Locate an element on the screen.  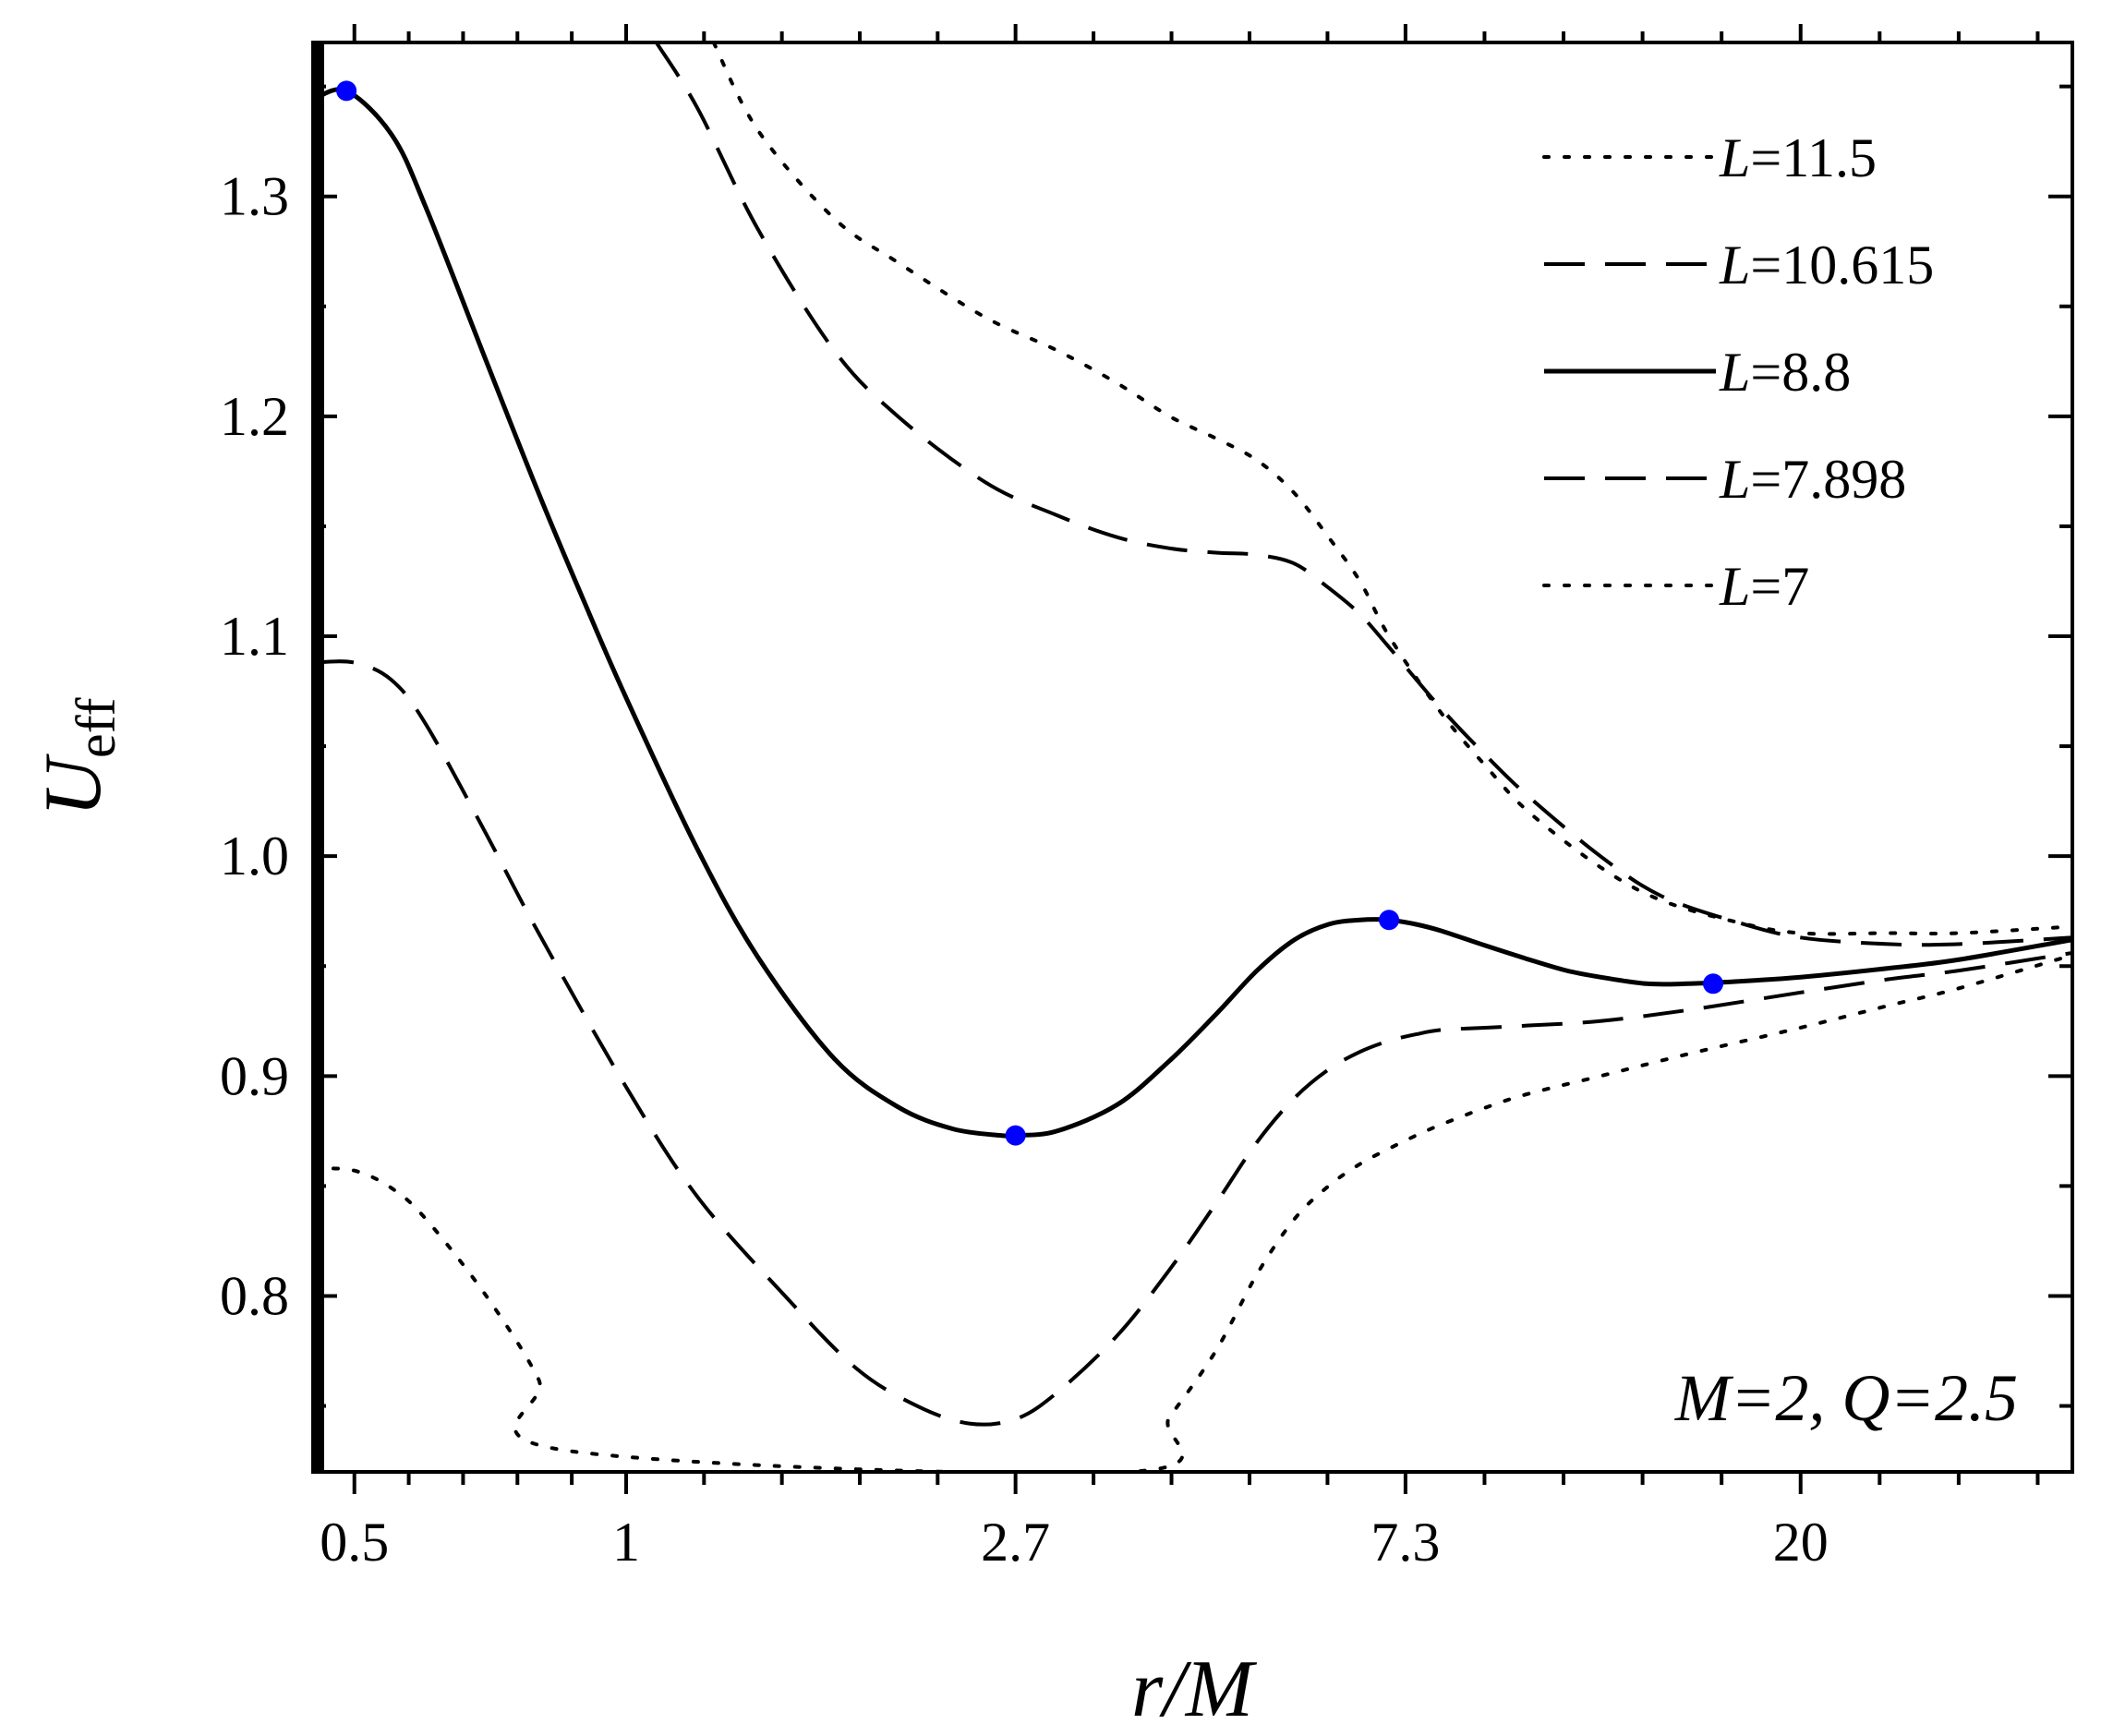
legend-label: L=8.8 is located at coordinates (1785, 373).